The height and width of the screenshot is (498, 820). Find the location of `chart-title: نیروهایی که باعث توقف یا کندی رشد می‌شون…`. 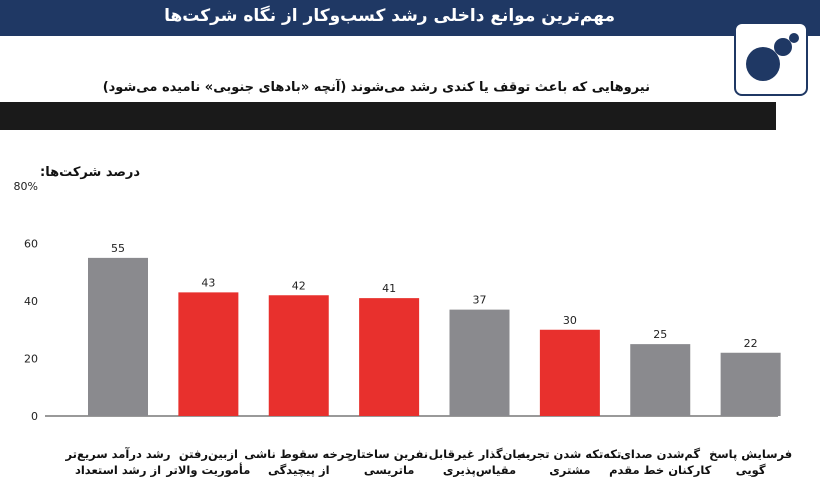

chart-title: نیروهایی که باعث توقف یا کندی رشد می‌شون… is located at coordinates (376, 87).